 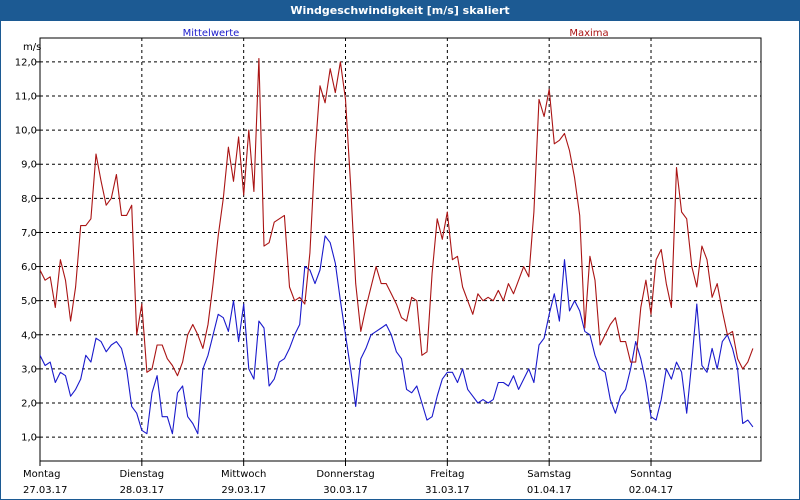 What do you see at coordinates (29, 438) in the screenshot?
I see `y-tick-label: 1,0` at bounding box center [29, 438].